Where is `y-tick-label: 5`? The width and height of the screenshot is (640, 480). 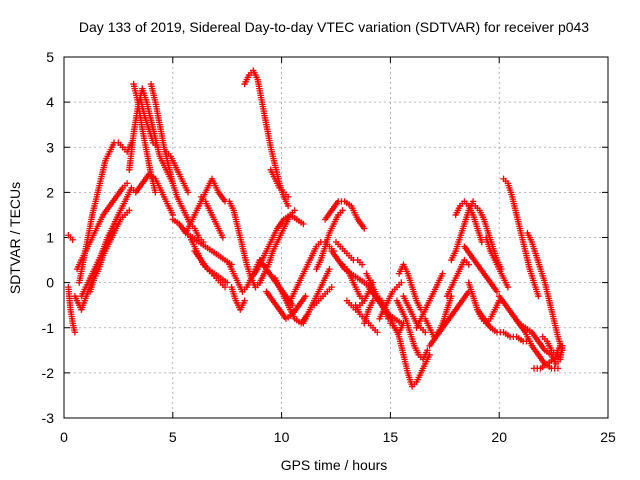 y-tick-label: 5 is located at coordinates (50, 57).